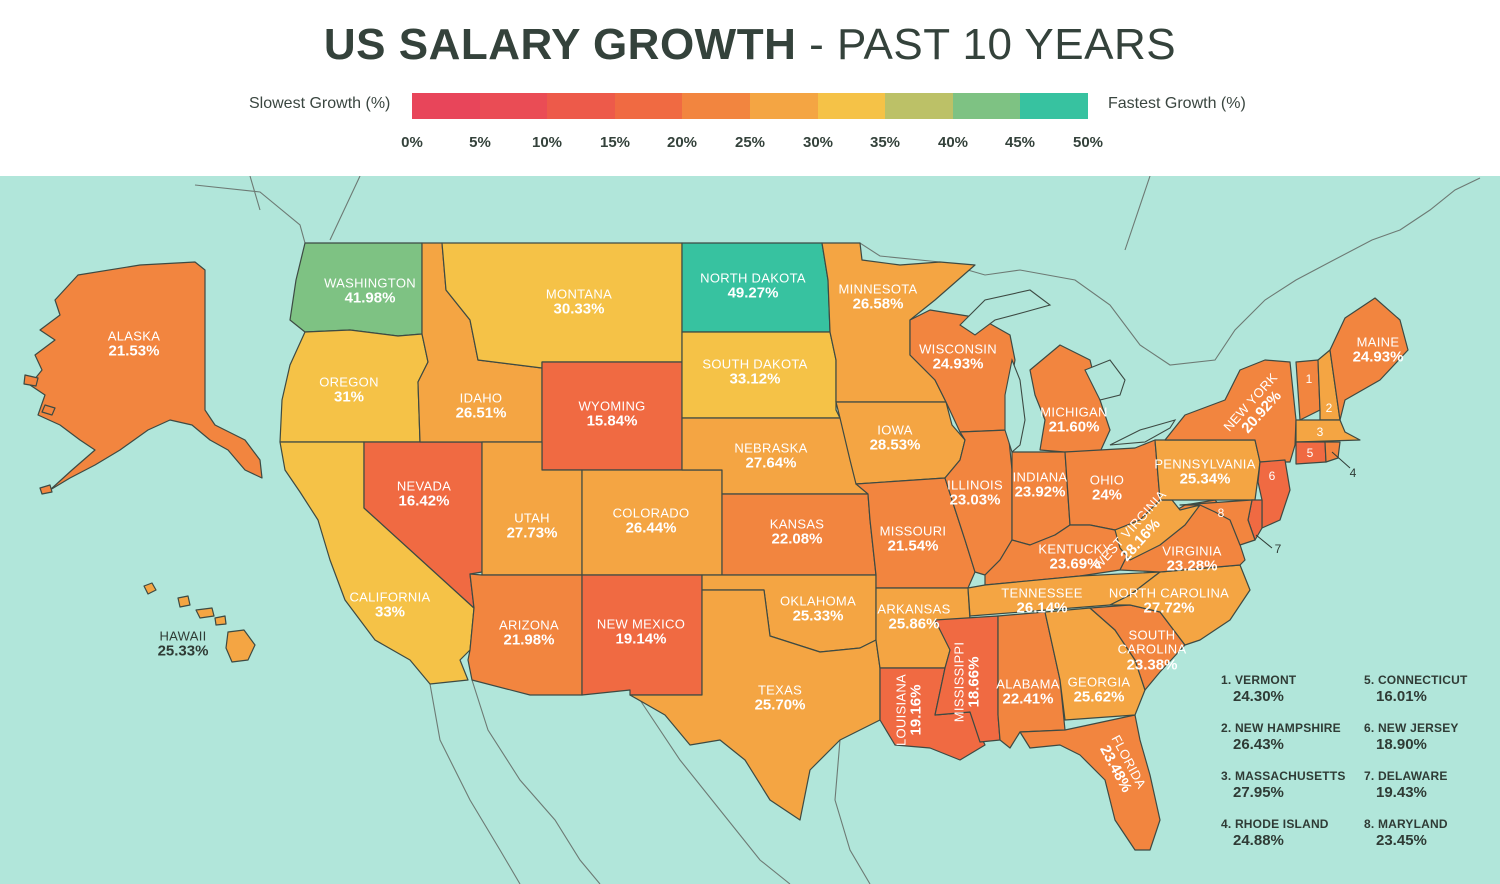 Image resolution: width=1500 pixels, height=884 pixels. What do you see at coordinates (913, 539) in the screenshot?
I see `label-missouri: MISSOURI 21.54%` at bounding box center [913, 539].